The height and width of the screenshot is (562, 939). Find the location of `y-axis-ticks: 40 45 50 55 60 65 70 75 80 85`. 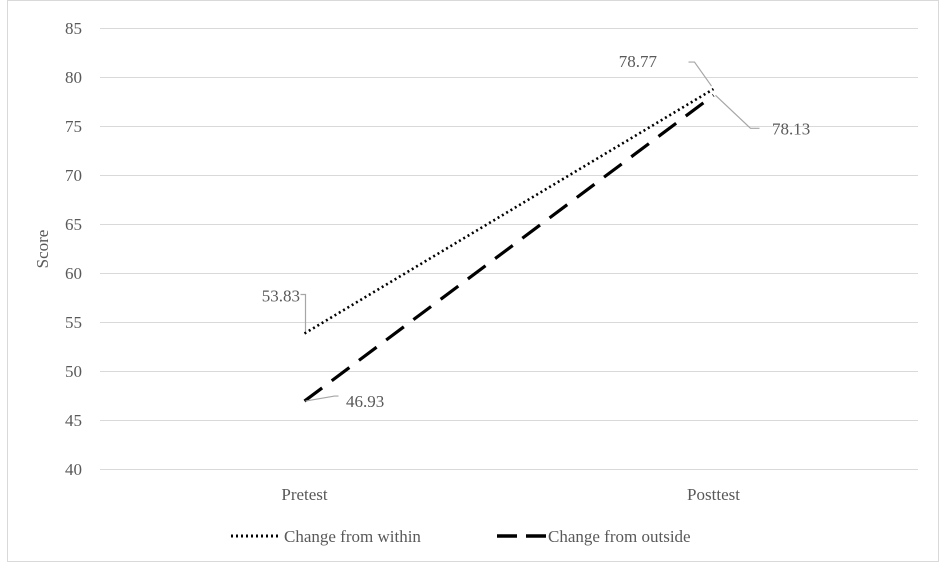

y-axis-ticks: 40 45 50 55 60 65 70 75 80 85 is located at coordinates (73, 249).